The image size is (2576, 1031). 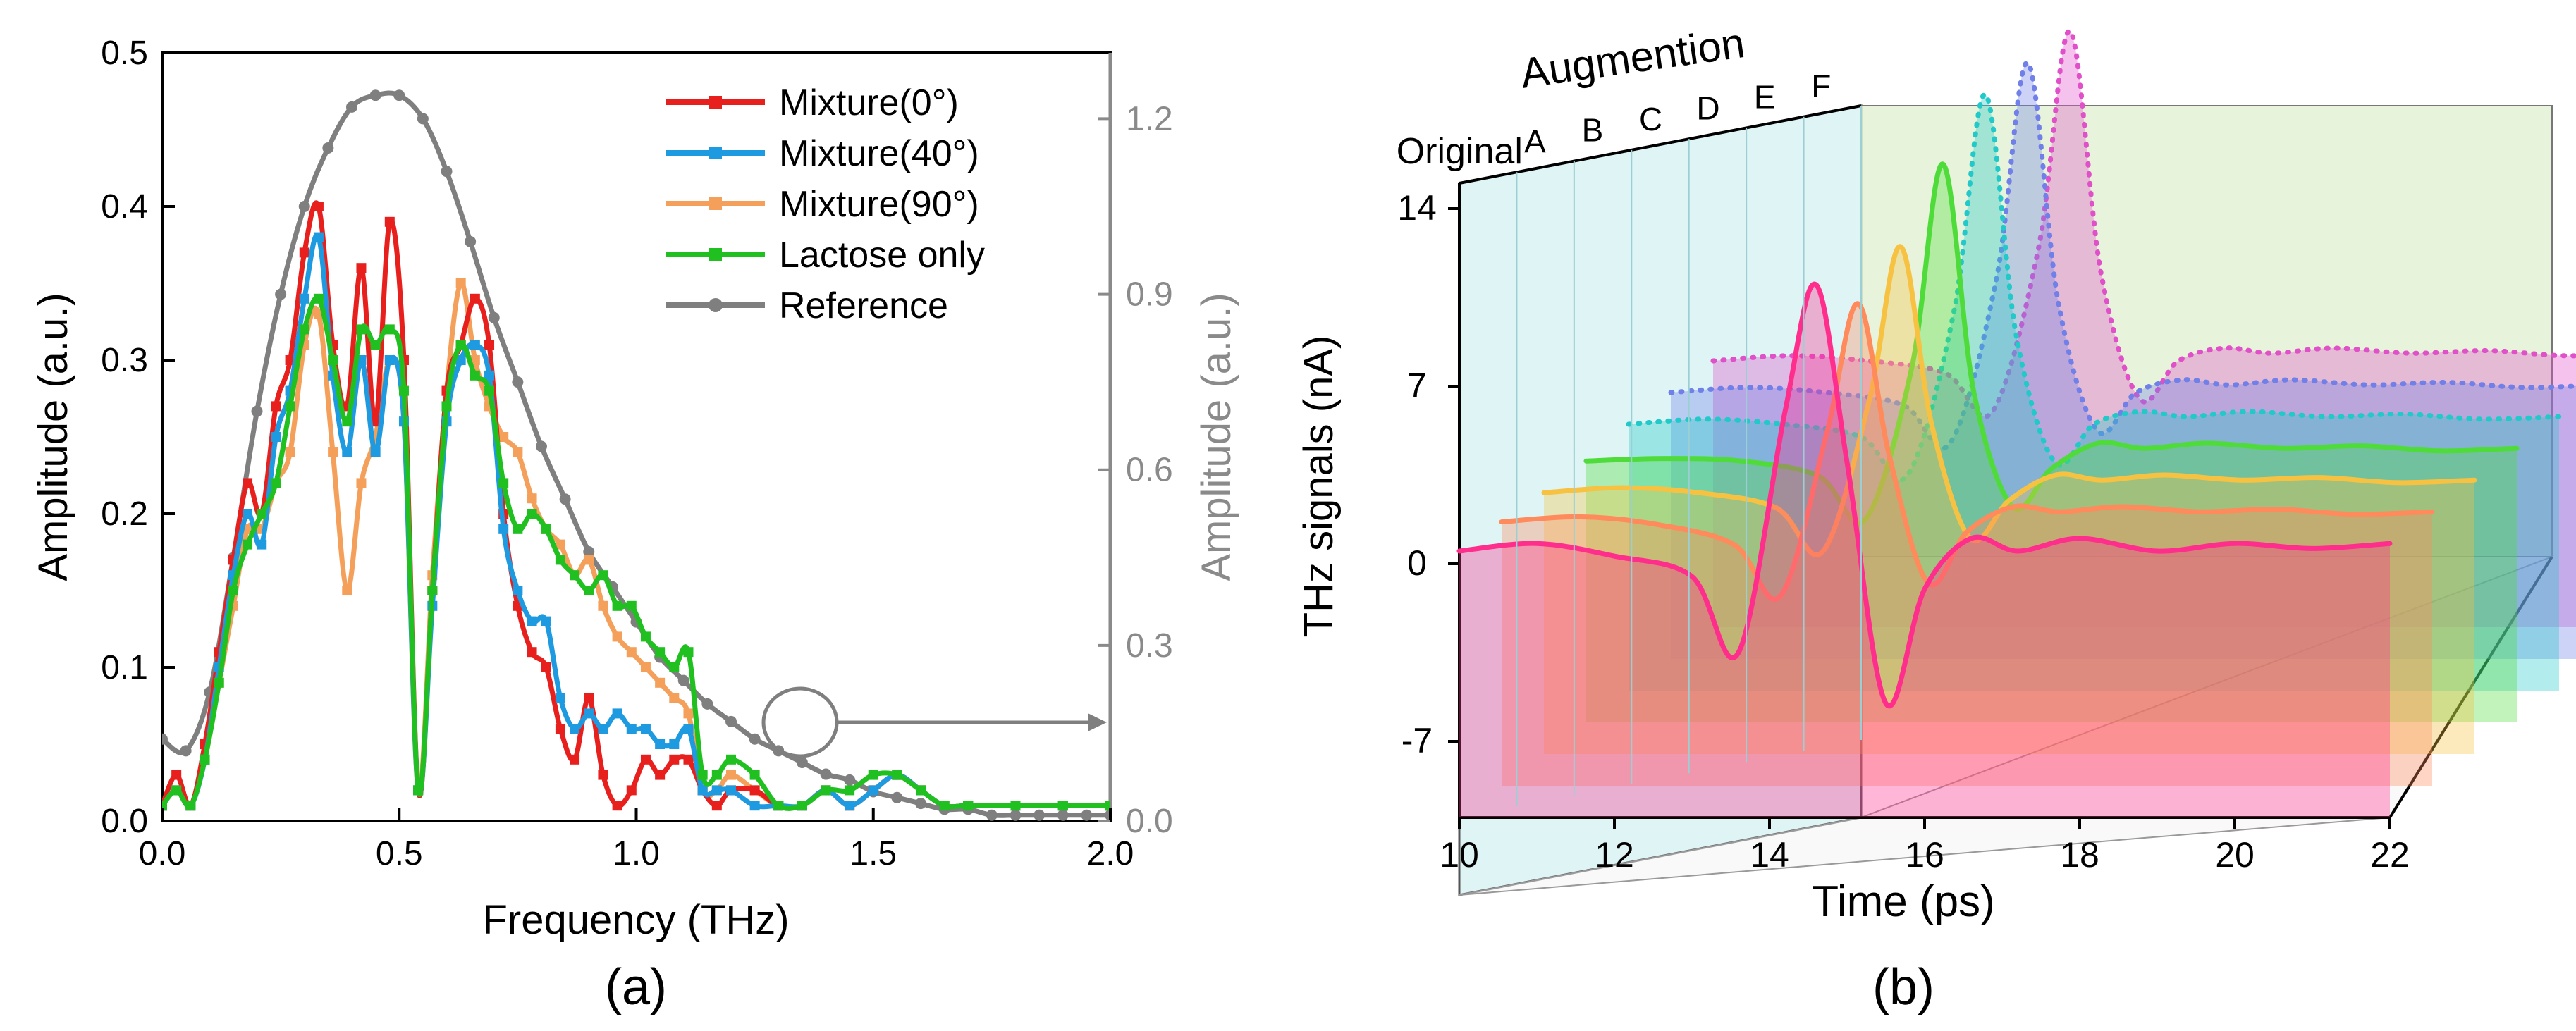 What do you see at coordinates (2470, 687) in the screenshot?
I see `right-depth-edge` at bounding box center [2470, 687].